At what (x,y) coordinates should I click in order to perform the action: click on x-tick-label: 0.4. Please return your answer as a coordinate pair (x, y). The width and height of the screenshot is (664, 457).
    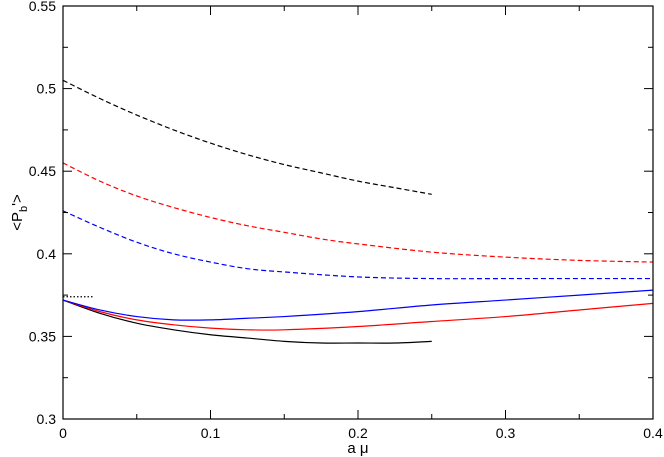
    Looking at the image, I should click on (653, 433).